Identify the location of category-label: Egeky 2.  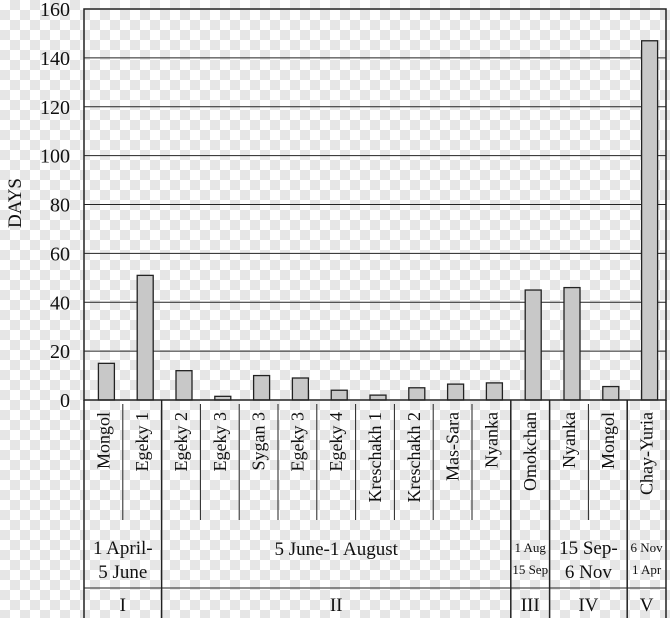
(181, 441).